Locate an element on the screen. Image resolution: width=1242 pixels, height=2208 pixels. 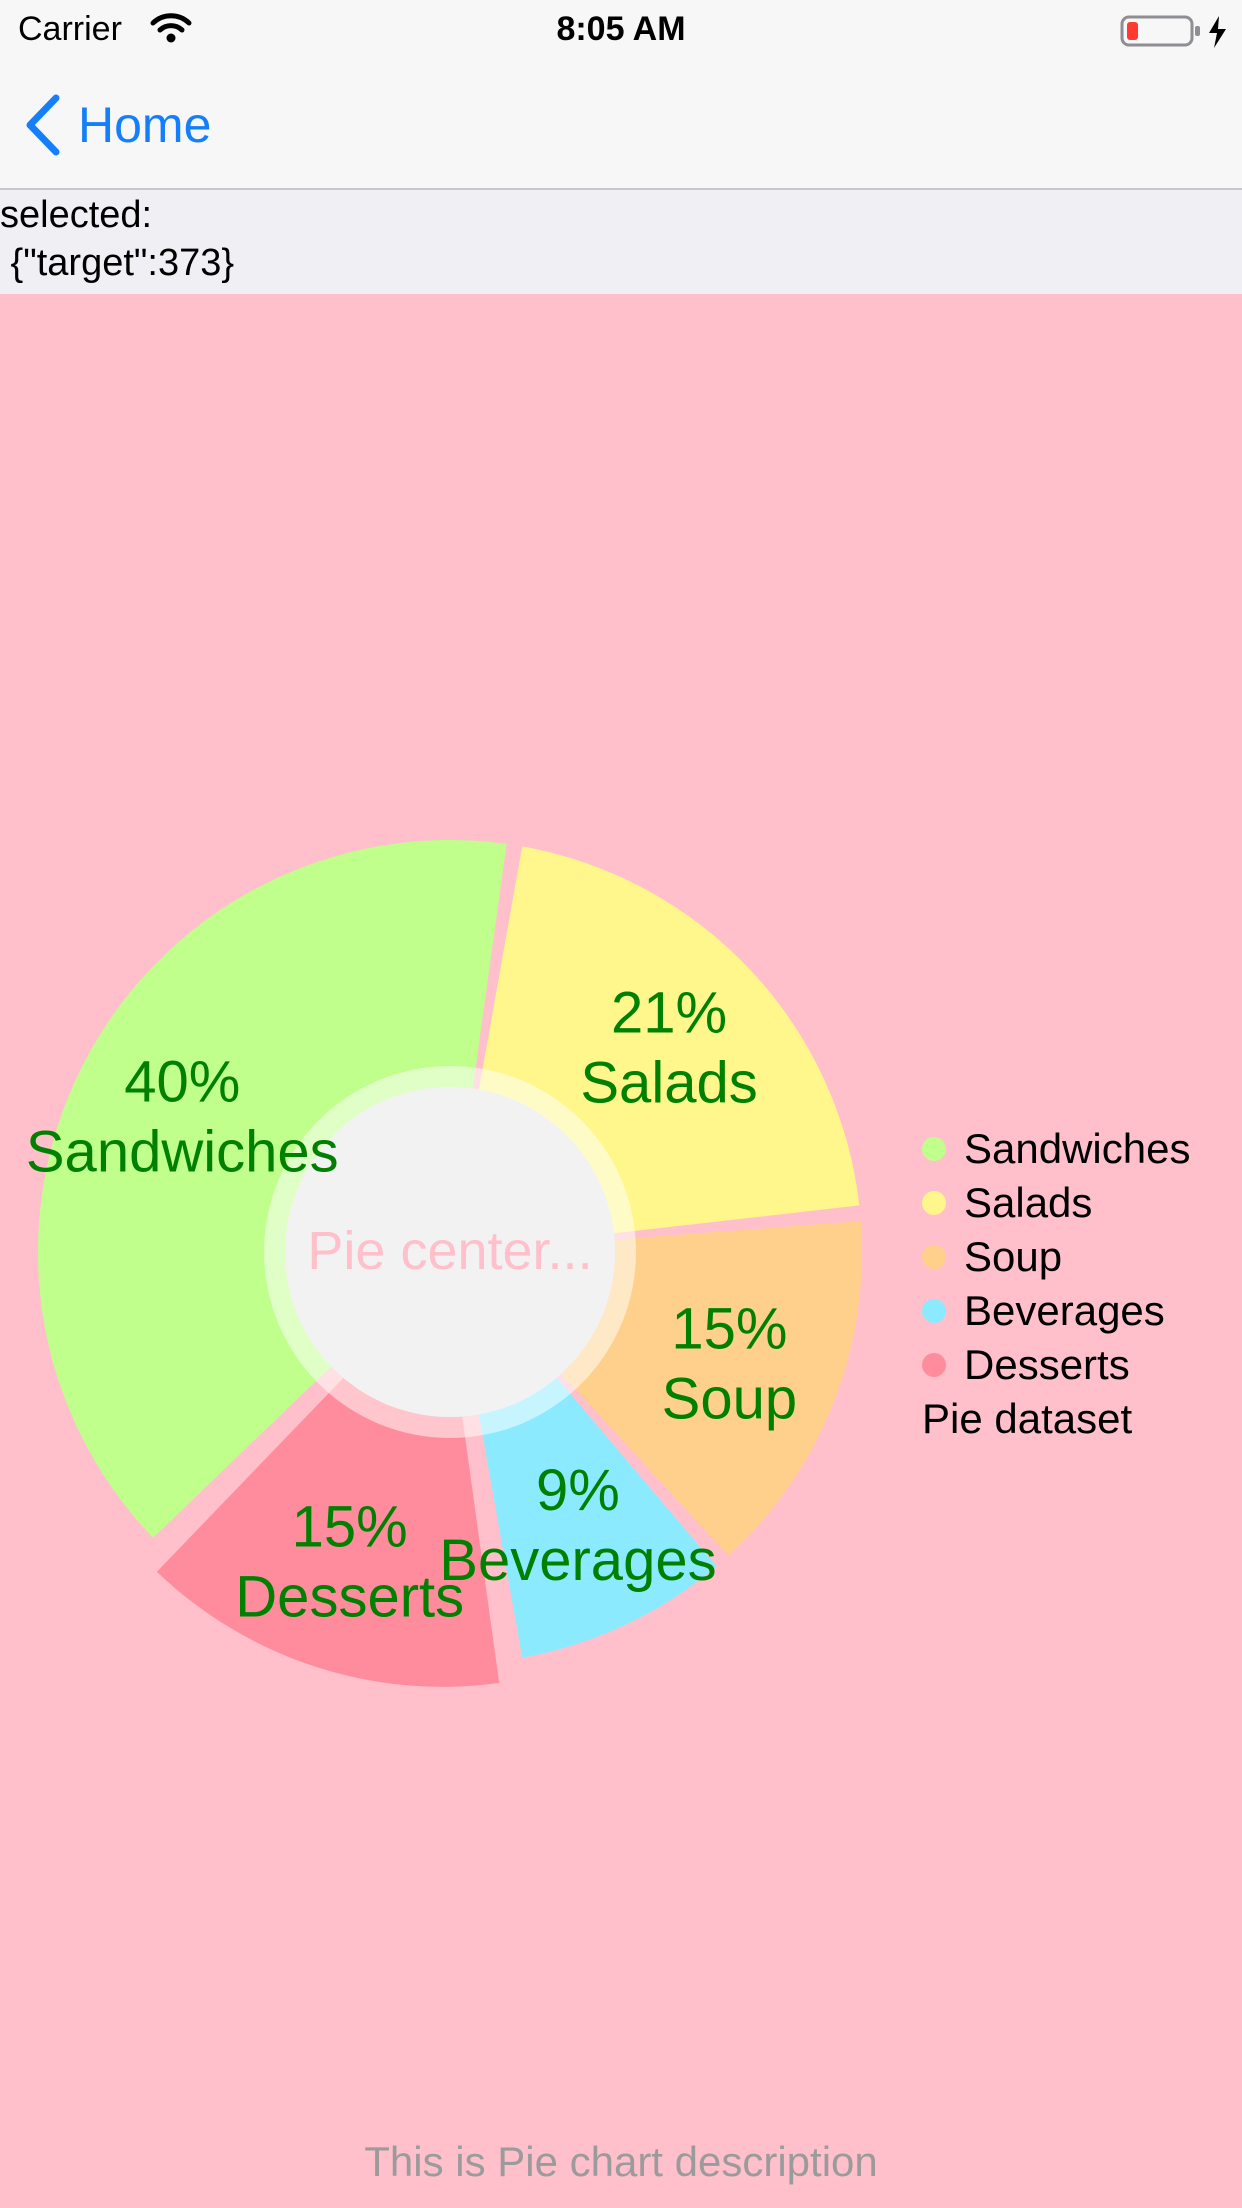
legend-swatch-beverages is located at coordinates (934, 1311).